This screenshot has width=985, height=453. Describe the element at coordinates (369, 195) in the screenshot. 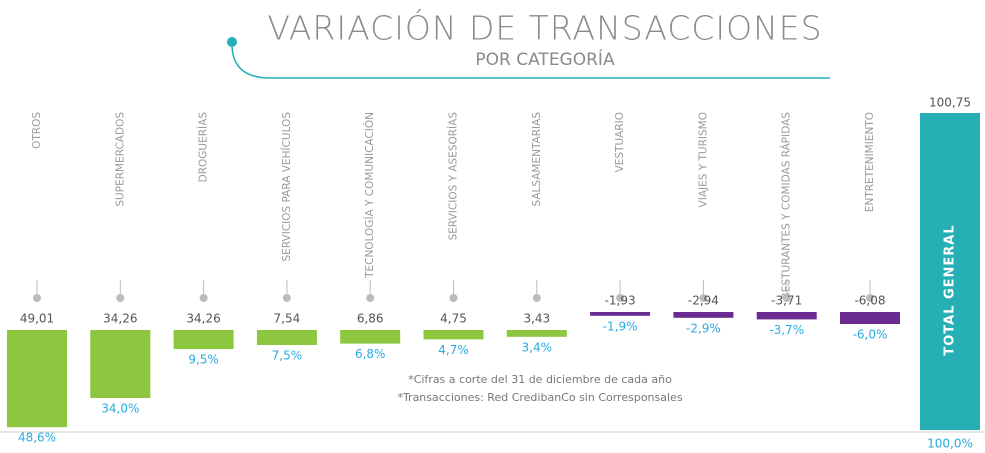

I see `category-label: TECNOLOGÍA Y COMUNICACIÓN` at that location.